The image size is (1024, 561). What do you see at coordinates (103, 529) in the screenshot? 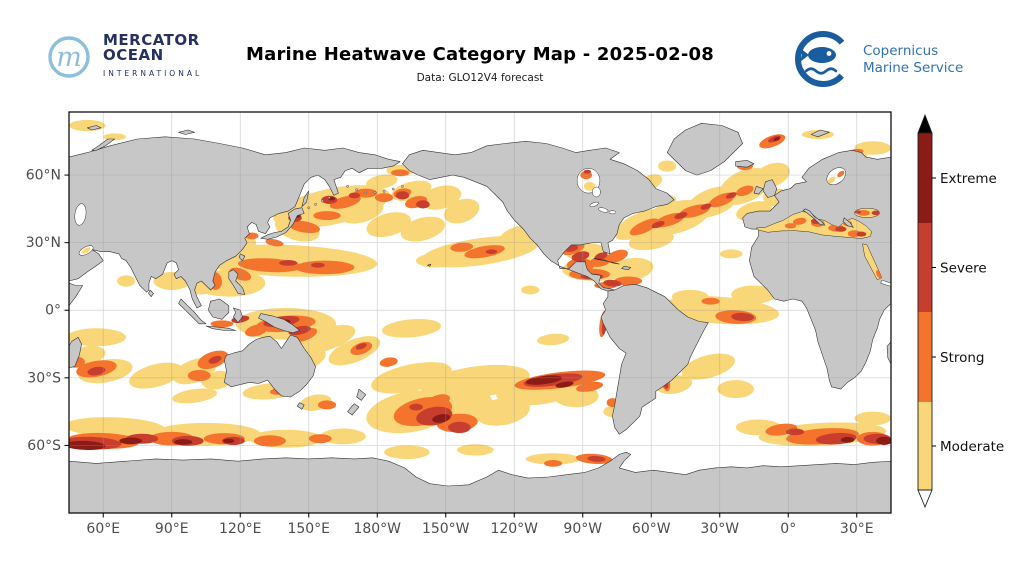
I see `lon-tick-label: 60°E` at bounding box center [103, 529].